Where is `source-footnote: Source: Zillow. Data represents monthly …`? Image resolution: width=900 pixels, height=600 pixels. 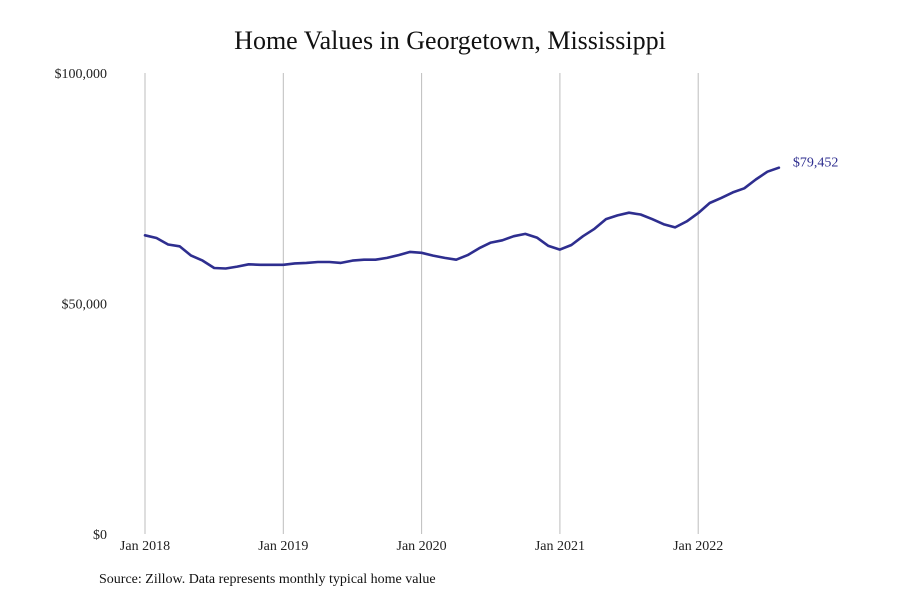 source-footnote: Source: Zillow. Data represents monthly … is located at coordinates (267, 579).